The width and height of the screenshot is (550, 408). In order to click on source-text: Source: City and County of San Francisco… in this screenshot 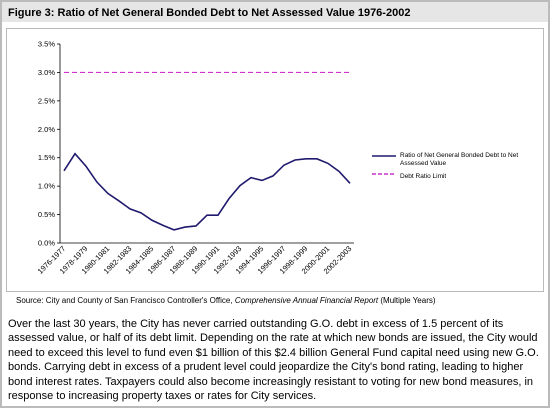, I will do `click(125, 300)`.